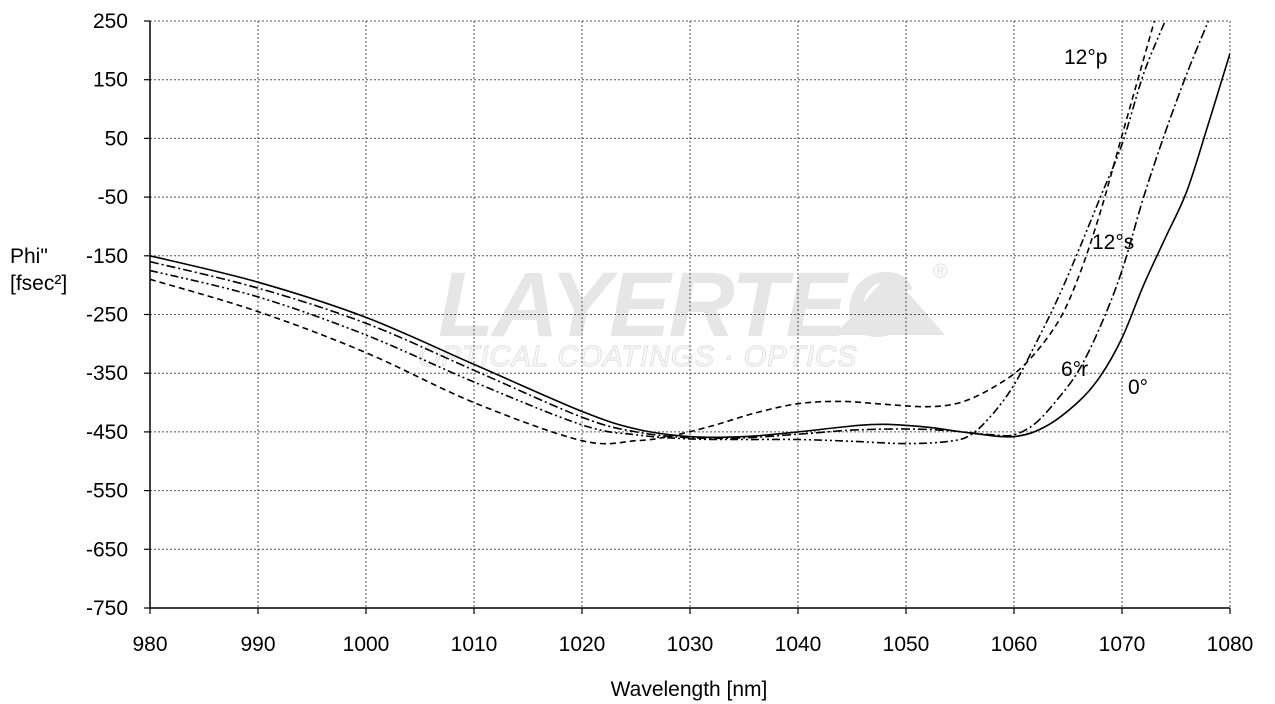 The image size is (1275, 704). What do you see at coordinates (107, 491) in the screenshot?
I see `y-tick-label: -550` at bounding box center [107, 491].